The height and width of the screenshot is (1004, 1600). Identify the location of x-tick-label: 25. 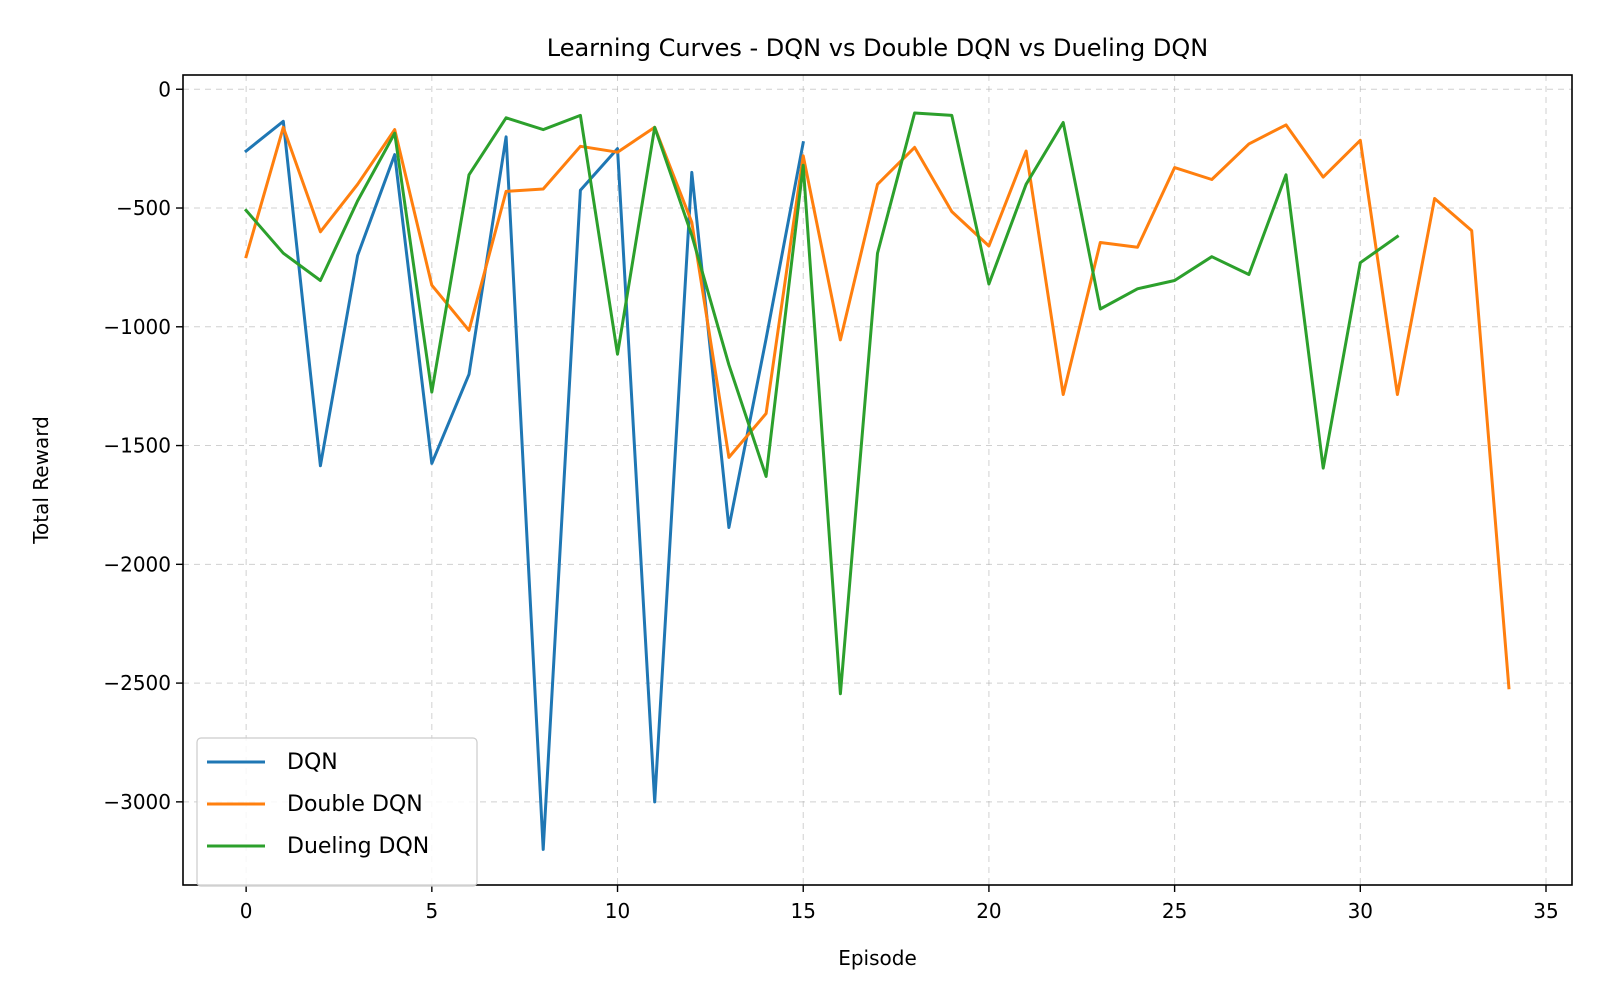
(1174, 911).